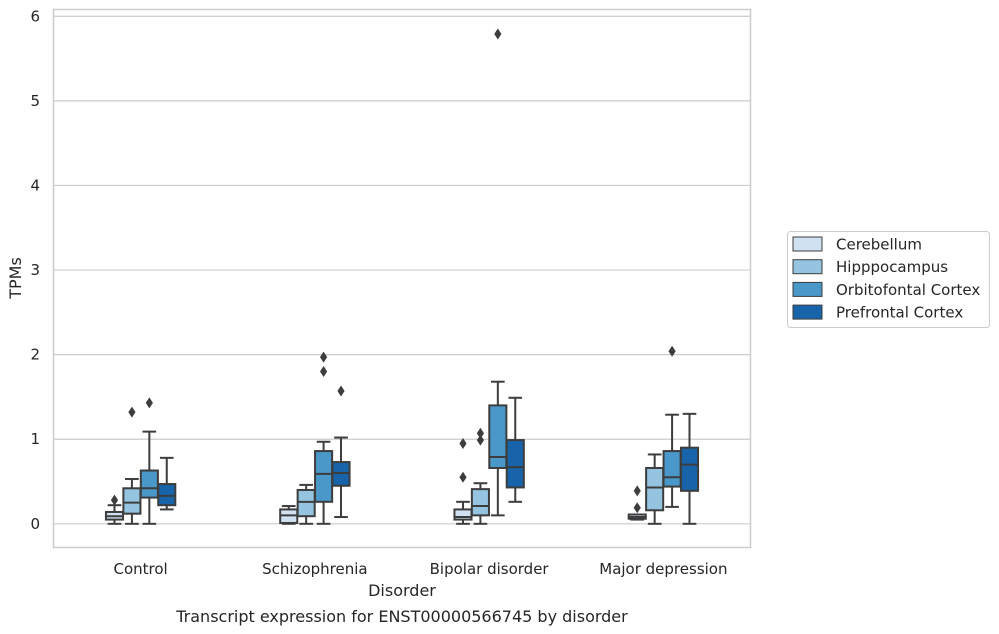  I want to click on x-tick-label: Control, so click(141, 569).